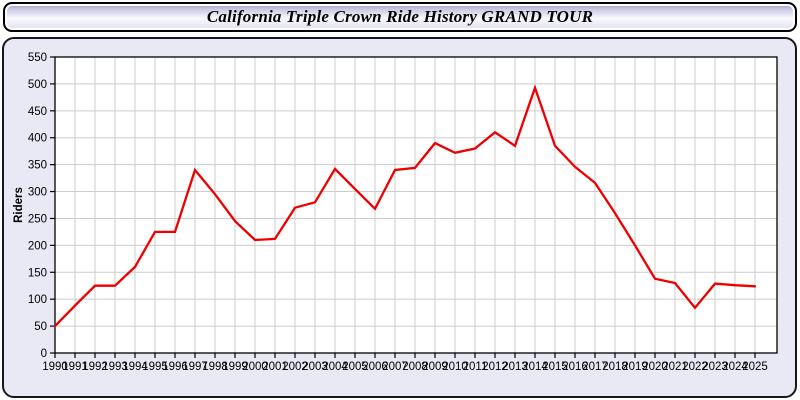 The width and height of the screenshot is (800, 400). What do you see at coordinates (195, 367) in the screenshot?
I see `x-tick-label: 1997` at bounding box center [195, 367].